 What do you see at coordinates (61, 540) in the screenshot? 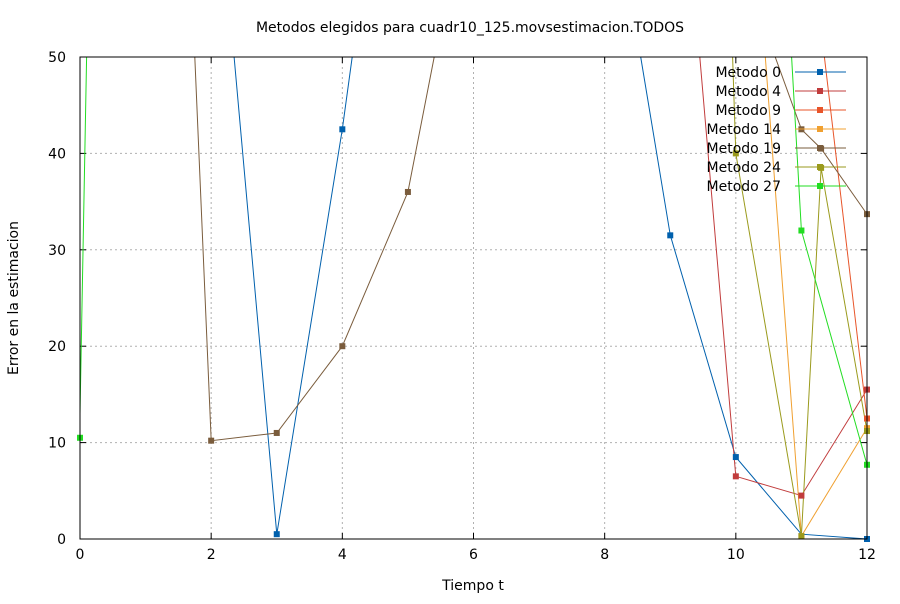
I see `y-tick-label: 0` at bounding box center [61, 540].